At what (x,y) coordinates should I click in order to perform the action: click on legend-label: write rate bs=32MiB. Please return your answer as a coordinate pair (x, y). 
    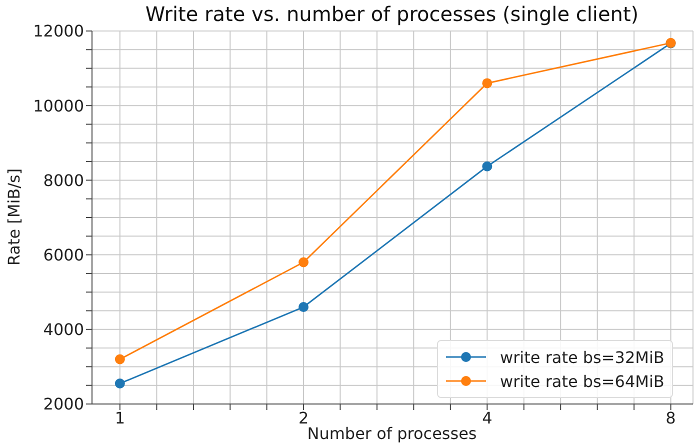
    Looking at the image, I should click on (582, 357).